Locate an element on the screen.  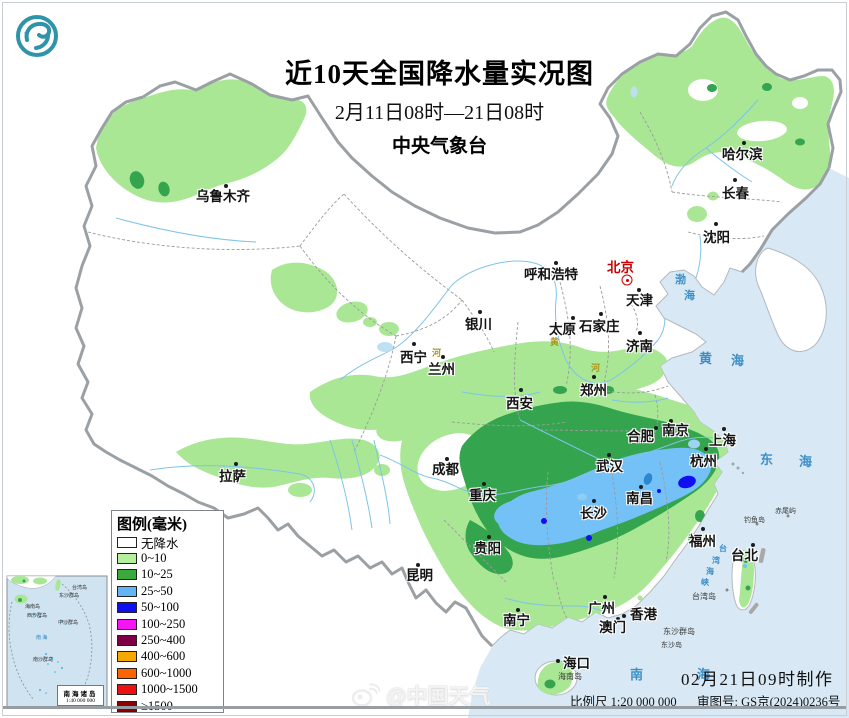
approval-number: 审图号: GS京(2024)0236号 is located at coordinates (769, 702).